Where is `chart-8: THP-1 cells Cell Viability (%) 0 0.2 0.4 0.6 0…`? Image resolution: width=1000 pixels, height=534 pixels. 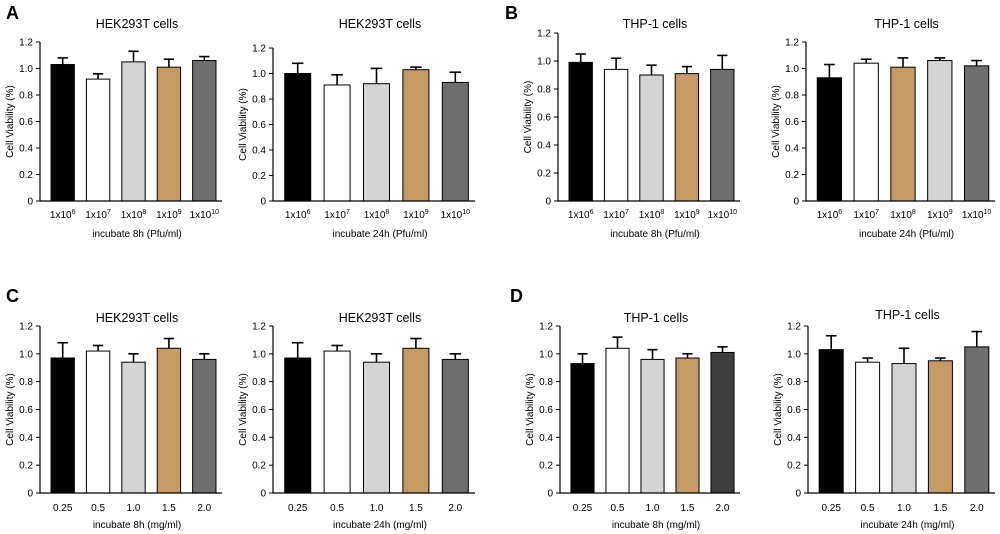 chart-8: THP-1 cells Cell Viability (%) 0 0.2 0.4 0.6 0… is located at coordinates (884, 419).